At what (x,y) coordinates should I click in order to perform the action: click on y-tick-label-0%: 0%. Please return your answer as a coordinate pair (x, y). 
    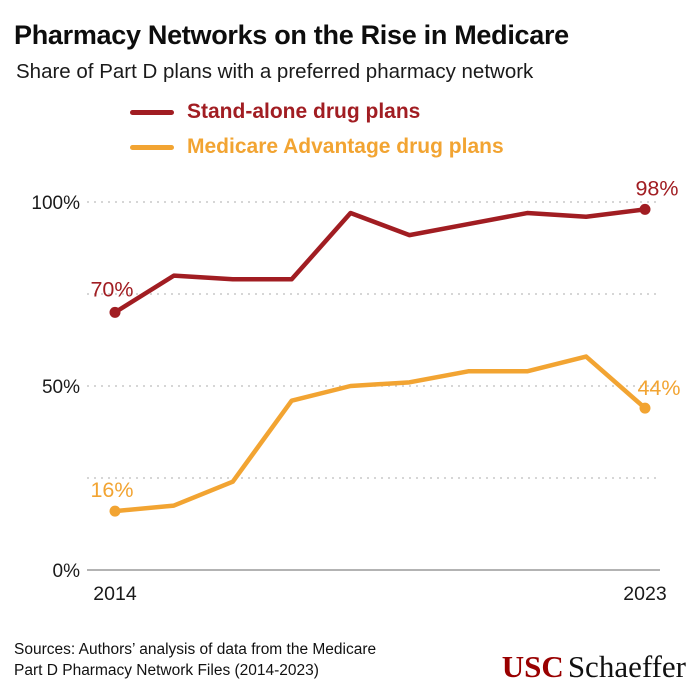
    Looking at the image, I should click on (67, 571).